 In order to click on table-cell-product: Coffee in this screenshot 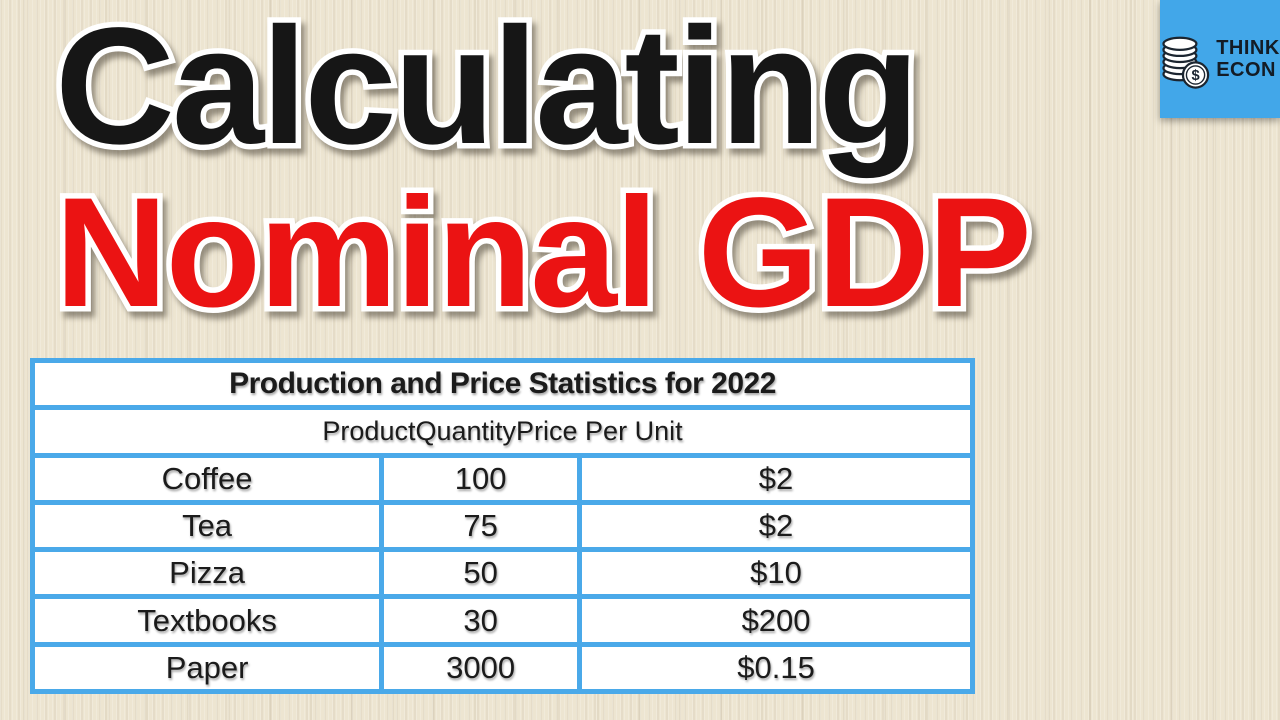, I will do `click(207, 478)`.